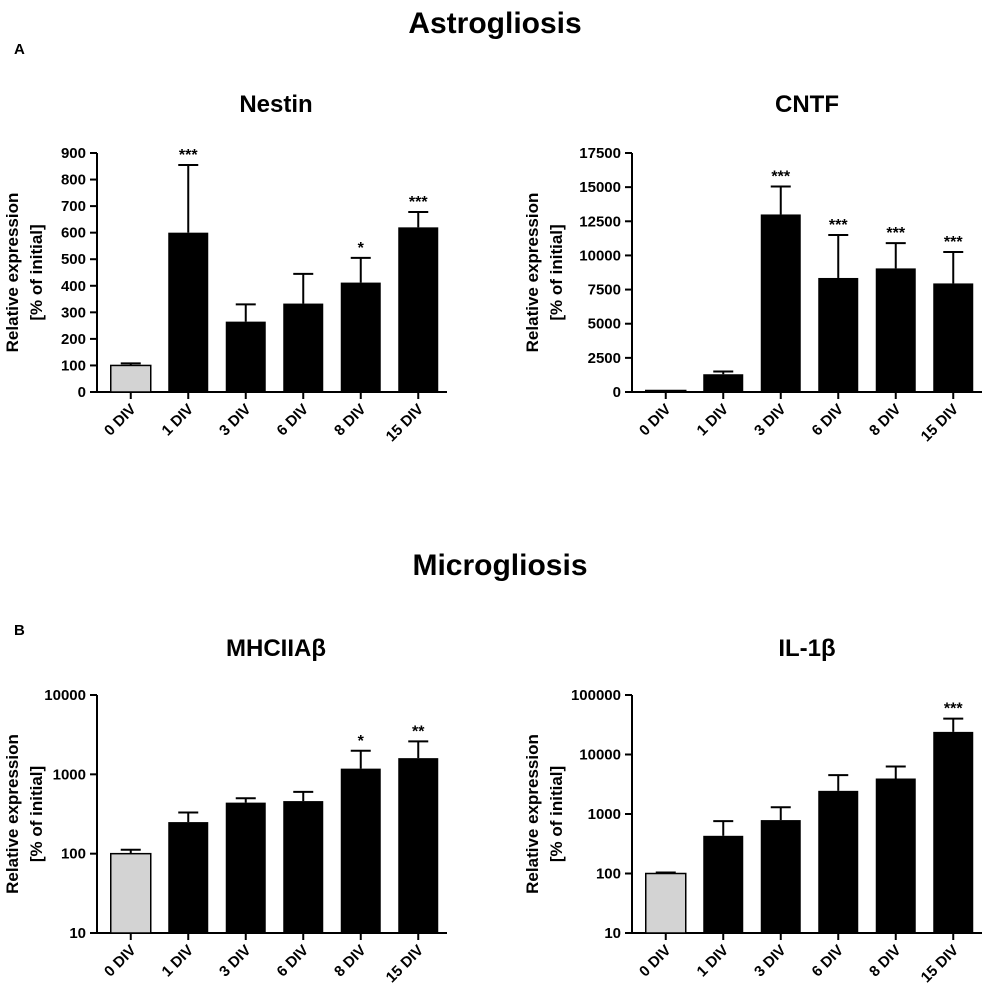  Describe the element at coordinates (73, 206) in the screenshot. I see `y-tick-label: 700` at that location.